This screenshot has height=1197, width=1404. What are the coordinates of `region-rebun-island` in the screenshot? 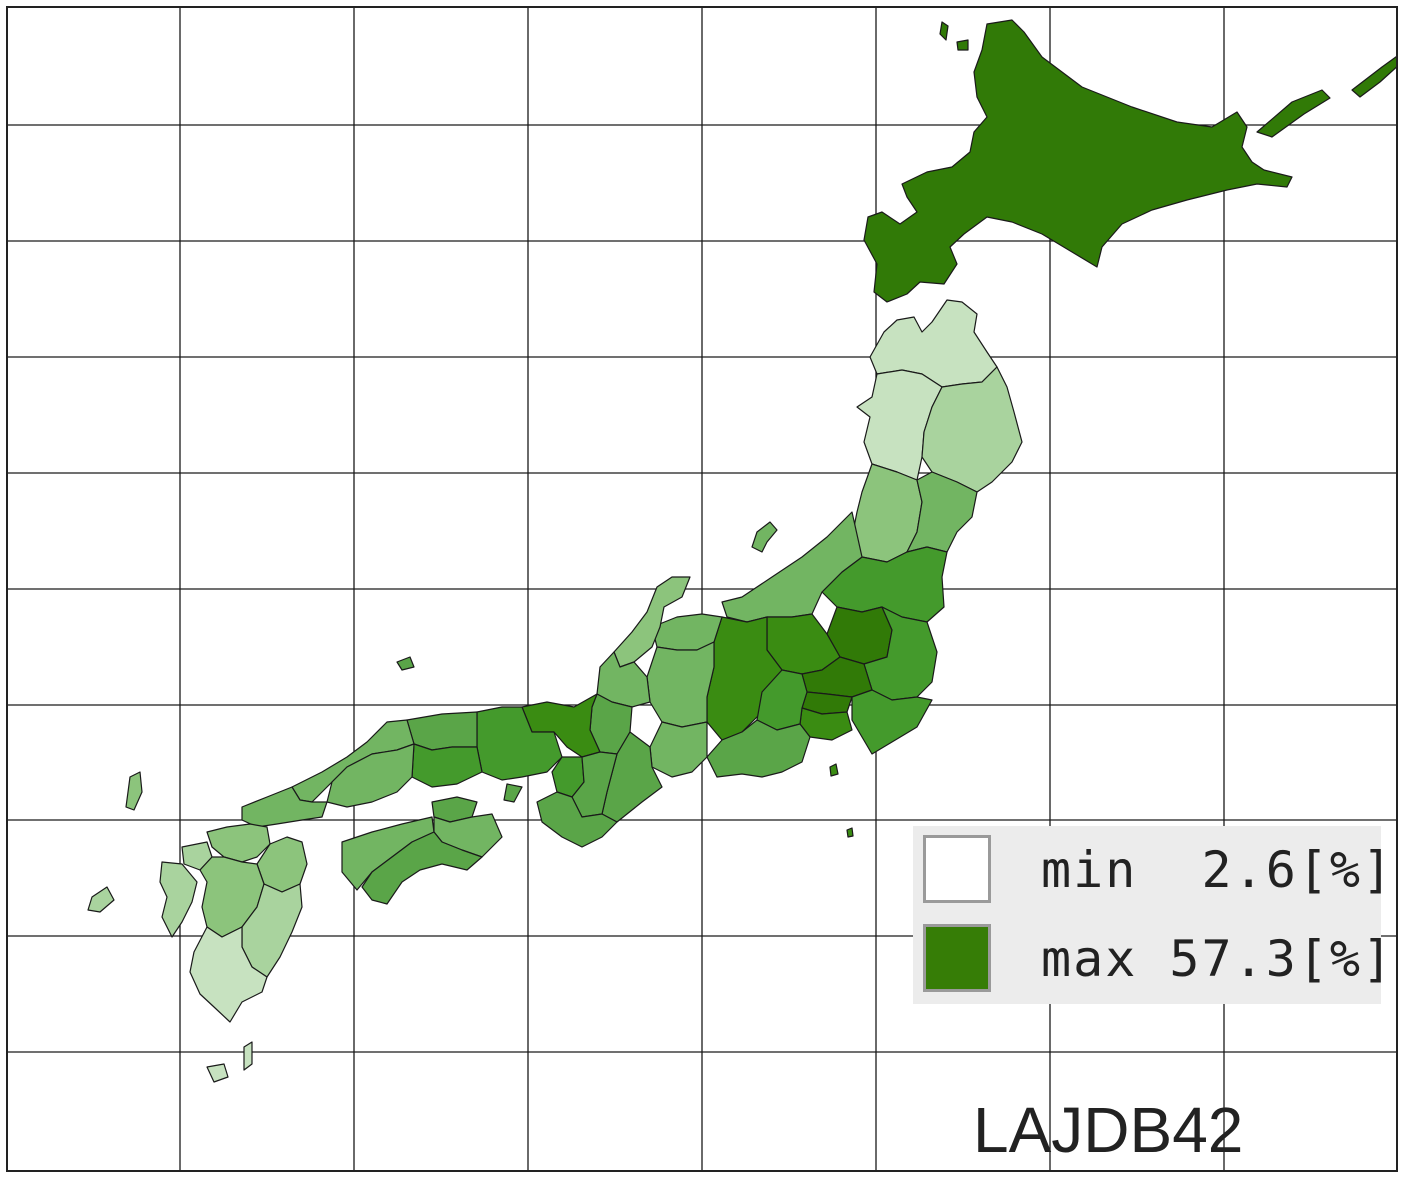 It's located at (944, 31).